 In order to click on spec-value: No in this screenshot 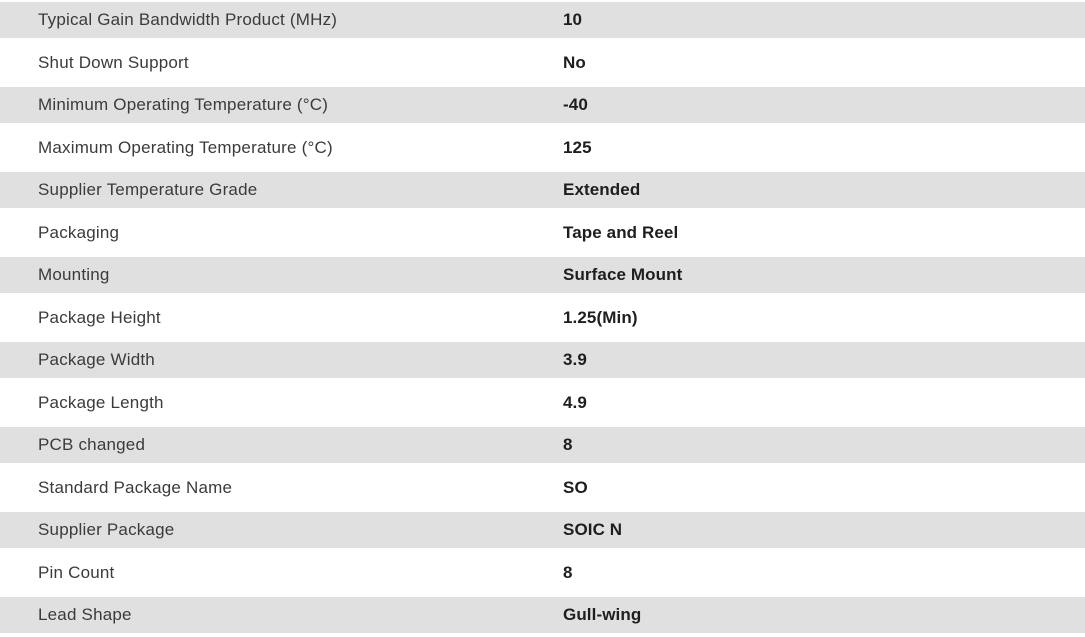, I will do `click(574, 62)`.